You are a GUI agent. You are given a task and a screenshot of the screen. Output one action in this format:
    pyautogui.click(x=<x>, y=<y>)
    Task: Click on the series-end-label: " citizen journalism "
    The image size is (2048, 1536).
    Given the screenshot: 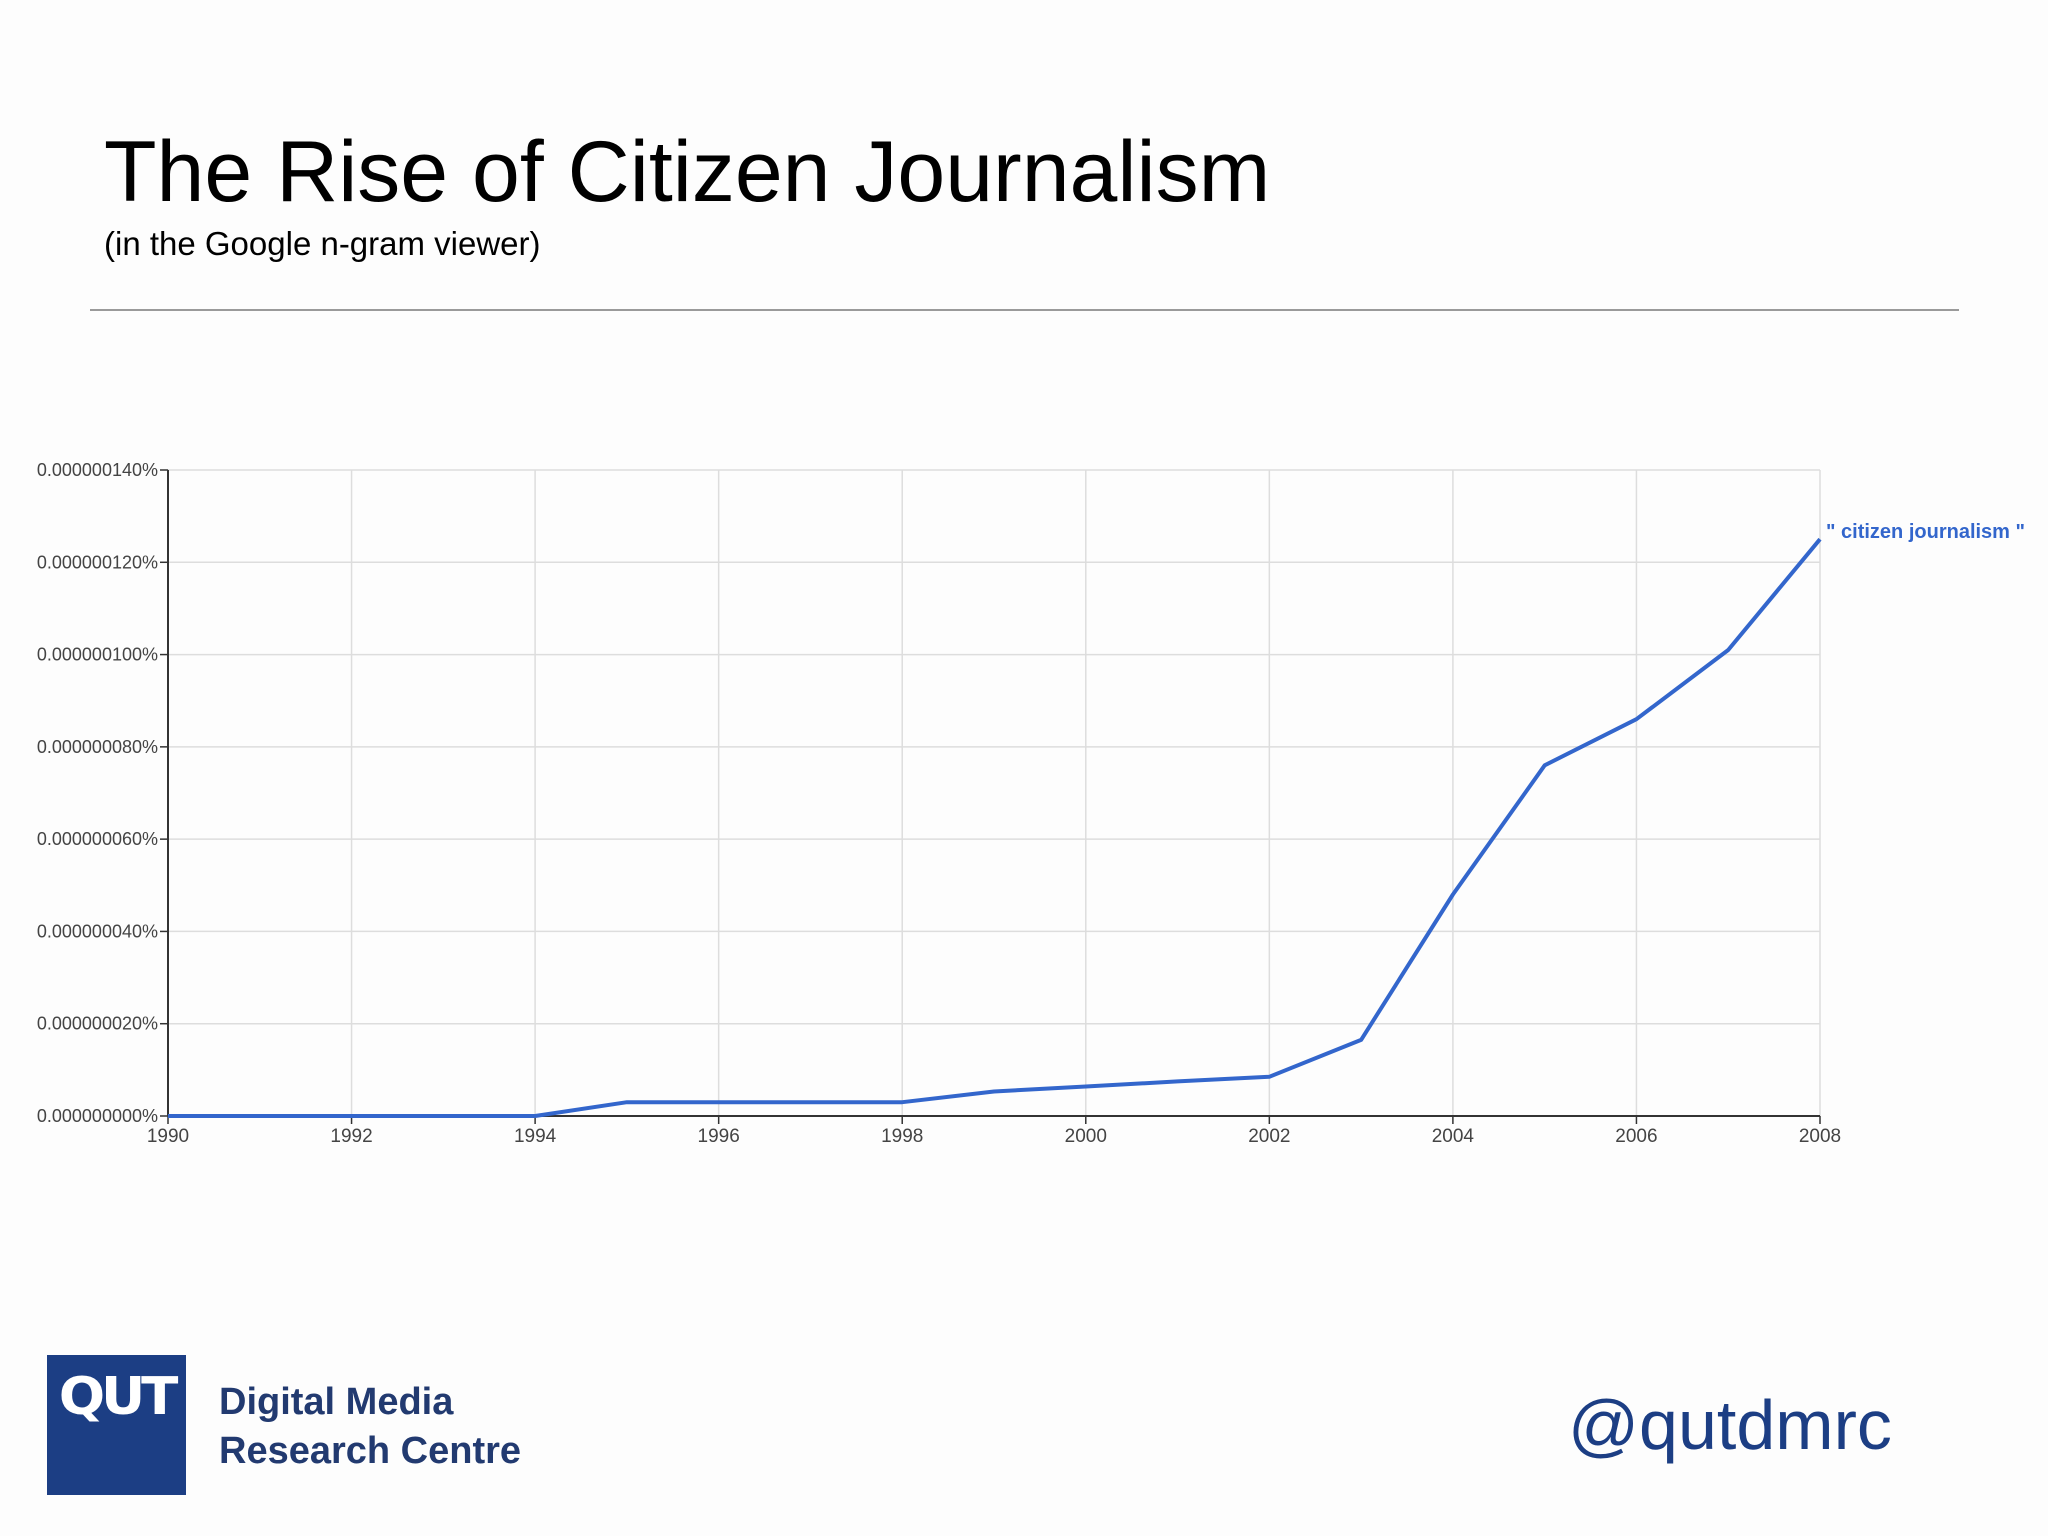 What is the action you would take?
    pyautogui.click(x=1925, y=532)
    